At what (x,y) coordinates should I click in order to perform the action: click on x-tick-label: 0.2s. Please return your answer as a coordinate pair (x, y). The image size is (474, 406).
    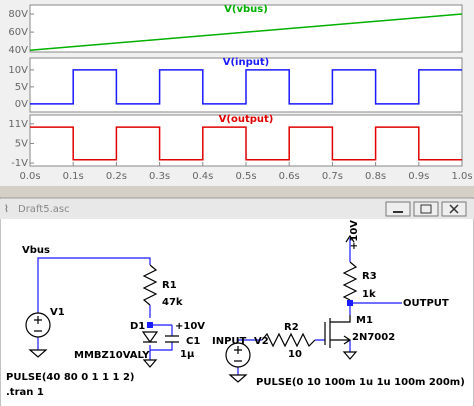
    Looking at the image, I should click on (116, 176).